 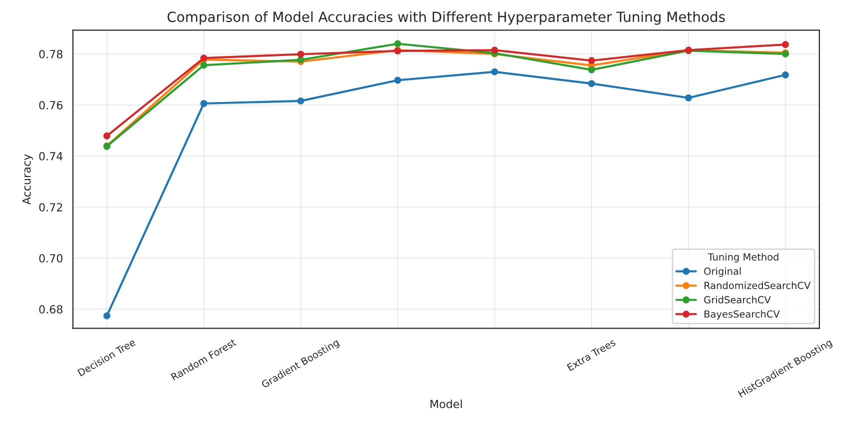 I want to click on y-tick-label: 0.76, so click(x=51, y=105).